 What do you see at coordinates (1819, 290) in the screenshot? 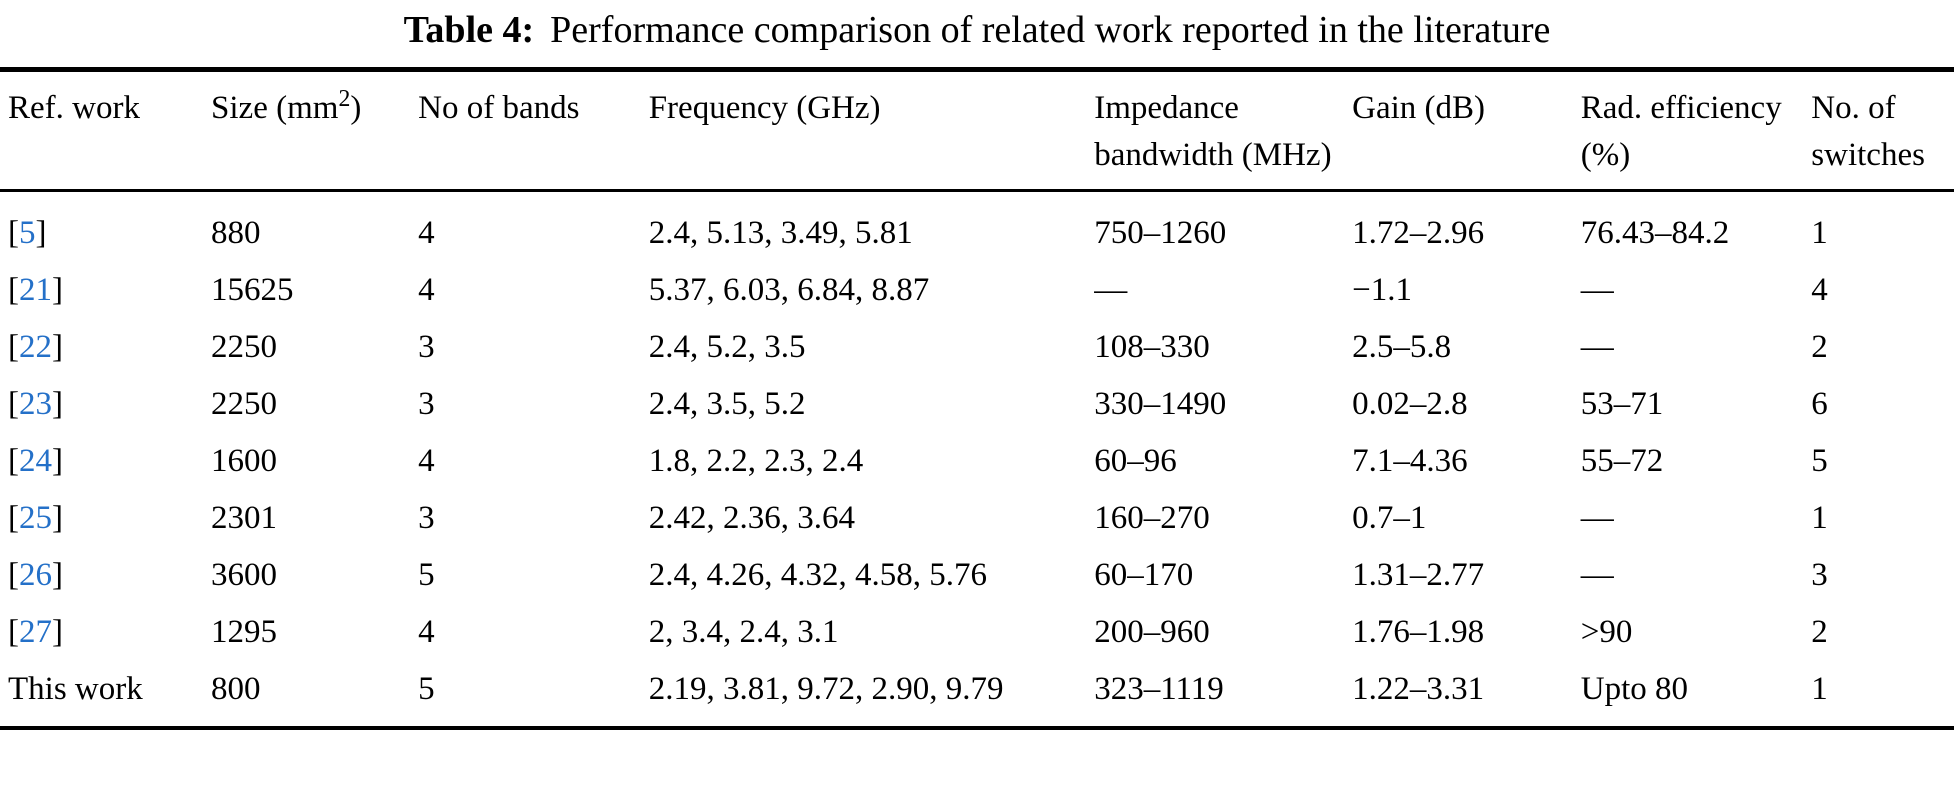
I see `switches-cell: 4` at bounding box center [1819, 290].